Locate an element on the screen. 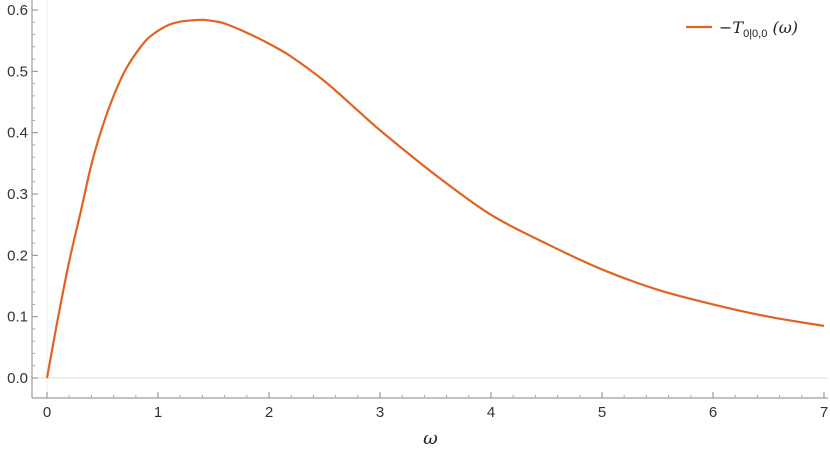 The image size is (830, 458). x-tick-label: 1 is located at coordinates (158, 412).